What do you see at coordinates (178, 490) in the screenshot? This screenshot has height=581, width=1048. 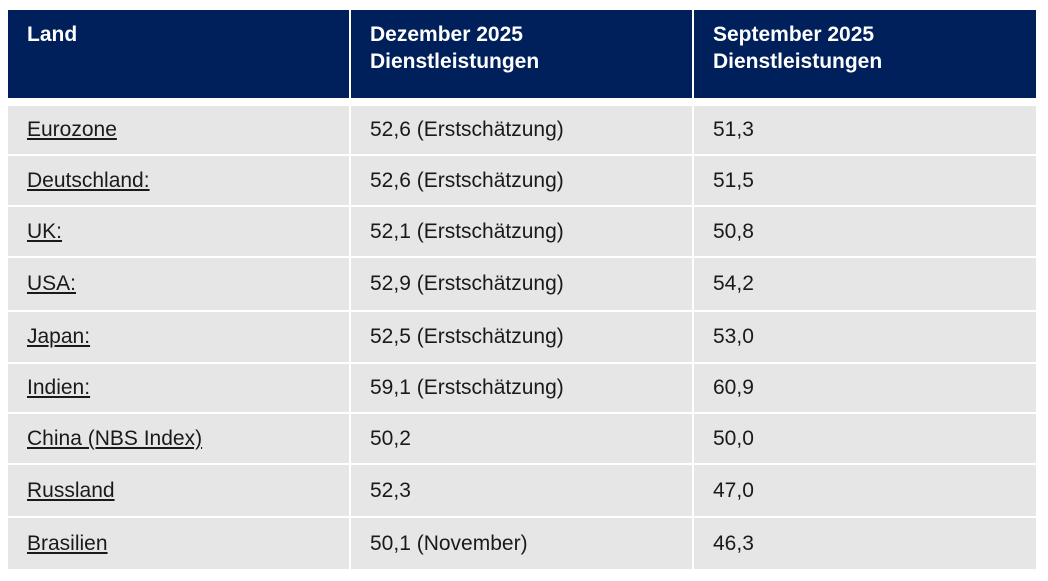 I see `table-cell: Russland` at bounding box center [178, 490].